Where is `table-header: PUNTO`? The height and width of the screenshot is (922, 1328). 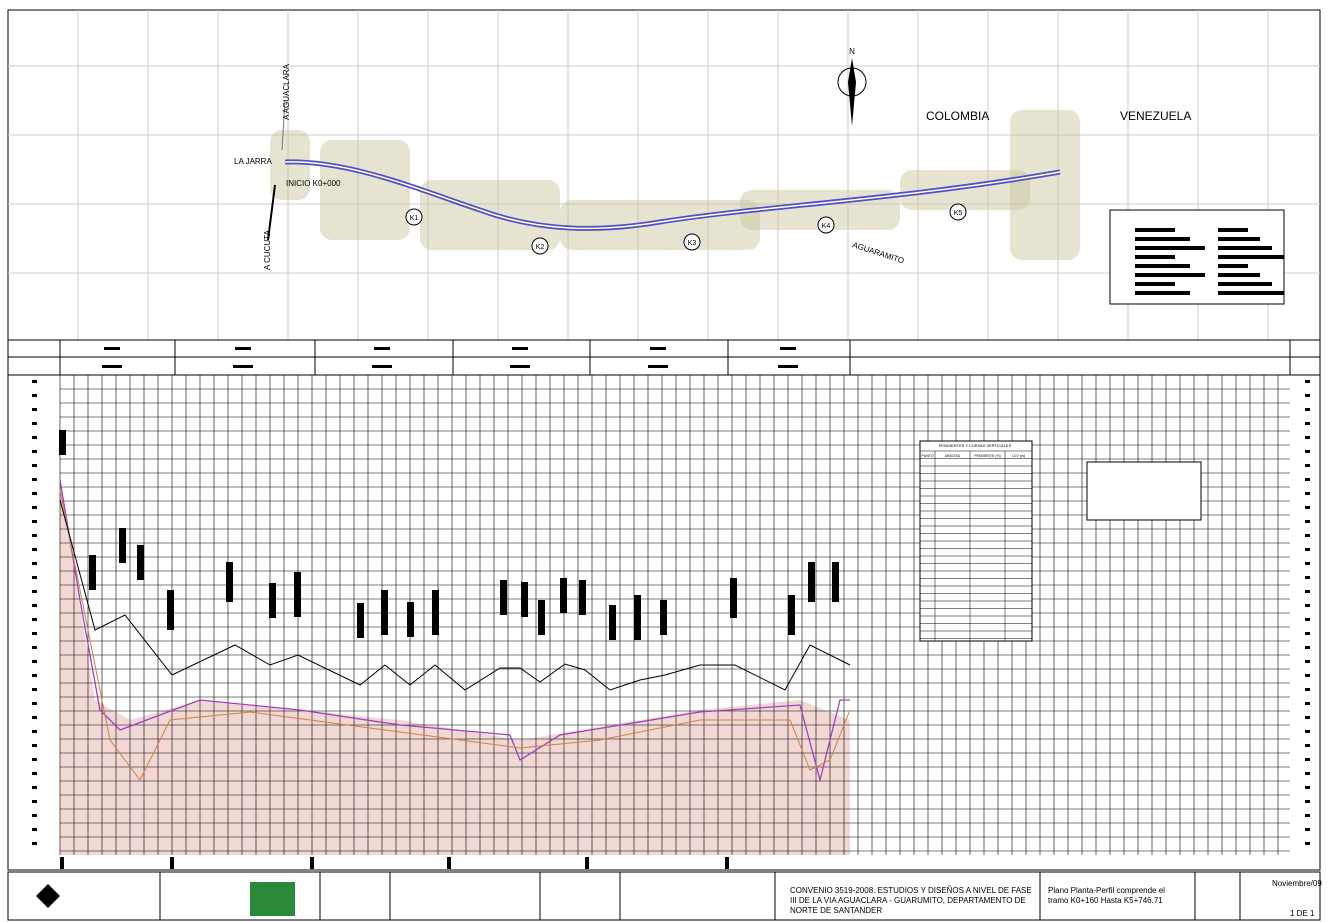 table-header: PUNTO is located at coordinates (927, 456).